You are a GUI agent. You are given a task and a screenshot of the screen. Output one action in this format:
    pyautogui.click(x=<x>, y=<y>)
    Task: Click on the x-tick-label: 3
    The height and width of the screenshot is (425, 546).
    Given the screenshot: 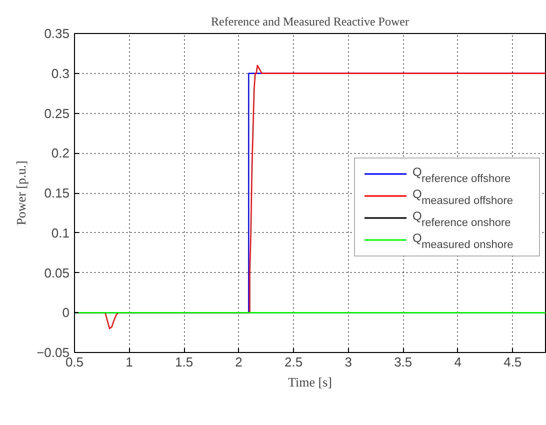 What is the action you would take?
    pyautogui.click(x=348, y=362)
    